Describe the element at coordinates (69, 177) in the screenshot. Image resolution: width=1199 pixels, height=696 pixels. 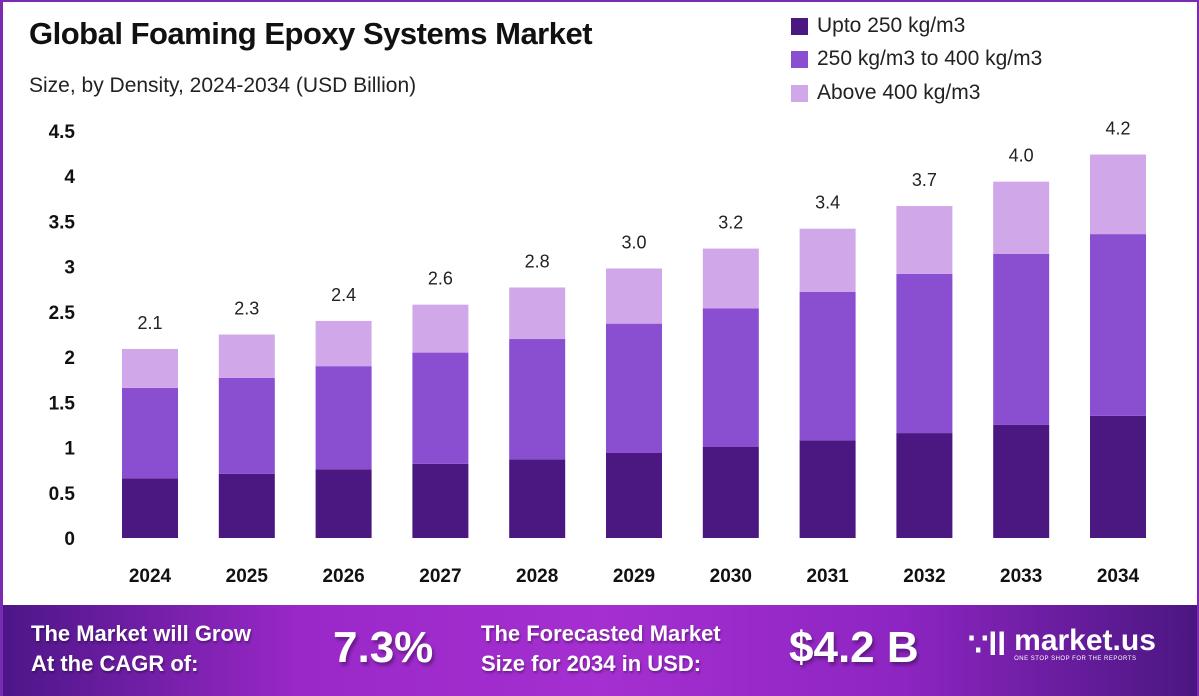
I see `y-tick-label: 4` at that location.